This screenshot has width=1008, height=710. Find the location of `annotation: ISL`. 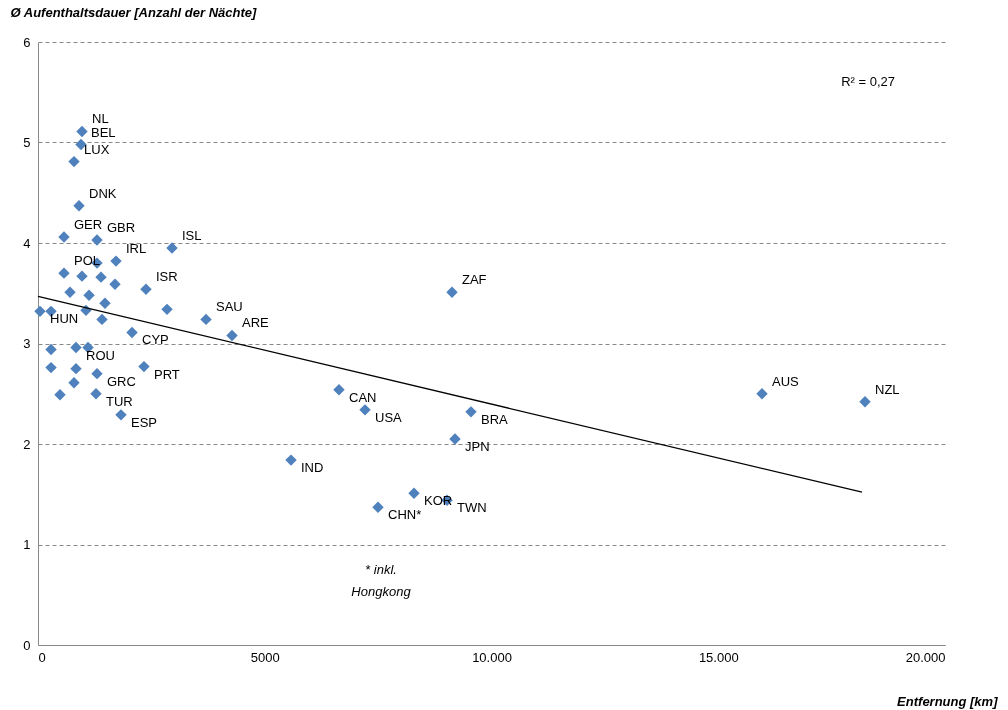

annotation: ISL is located at coordinates (192, 236).